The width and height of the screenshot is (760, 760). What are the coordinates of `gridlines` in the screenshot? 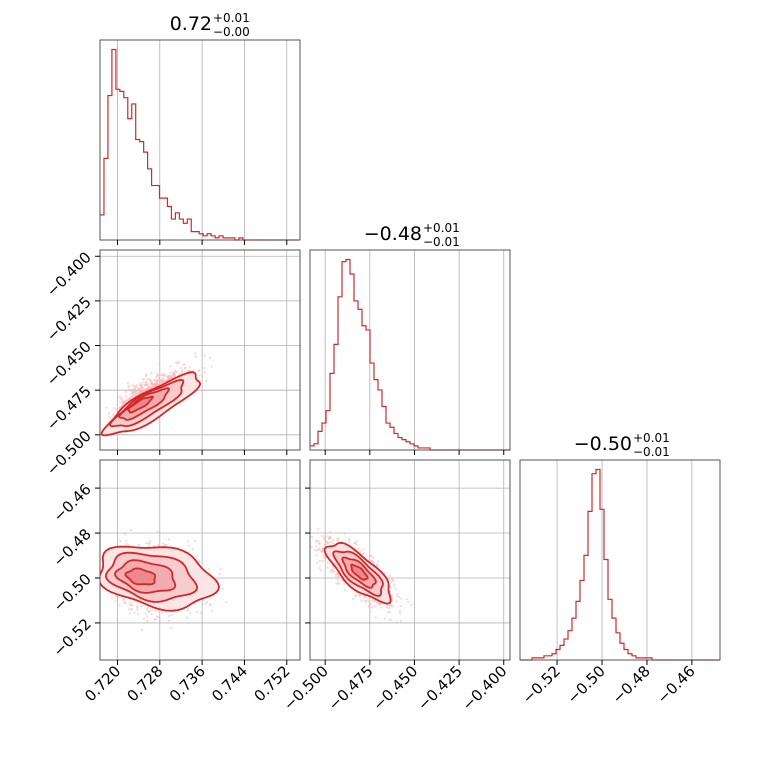 It's located at (414, 350).